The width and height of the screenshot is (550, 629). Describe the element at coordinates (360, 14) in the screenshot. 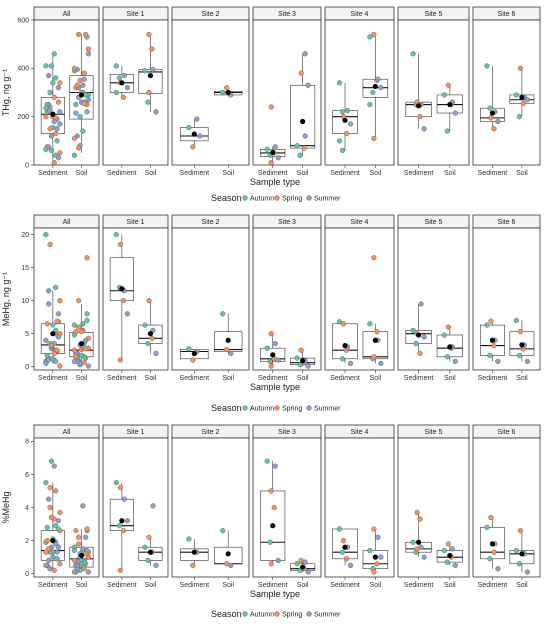

I see `facet-label: Site 4` at that location.